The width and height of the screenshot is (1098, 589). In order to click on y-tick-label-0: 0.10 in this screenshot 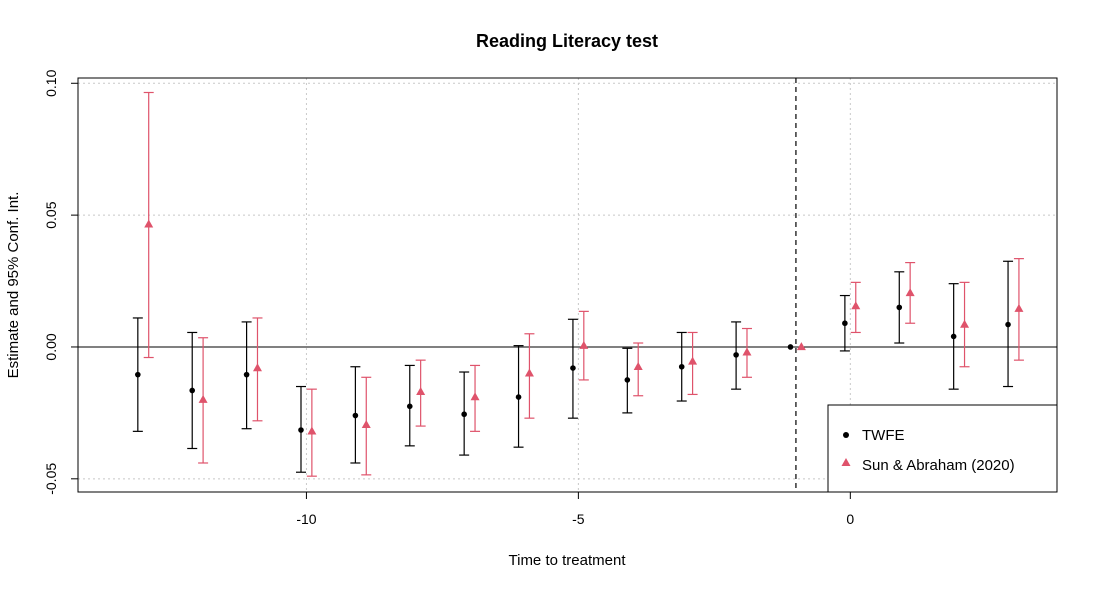, I will do `click(51, 82)`.